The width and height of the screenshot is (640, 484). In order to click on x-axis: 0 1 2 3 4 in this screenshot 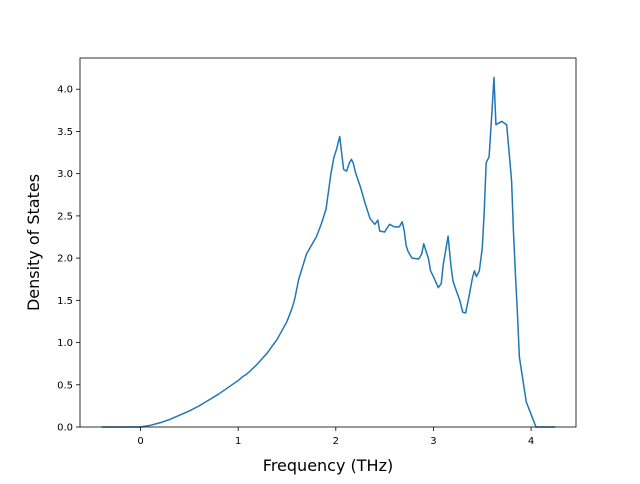, I will do `click(335, 437)`.